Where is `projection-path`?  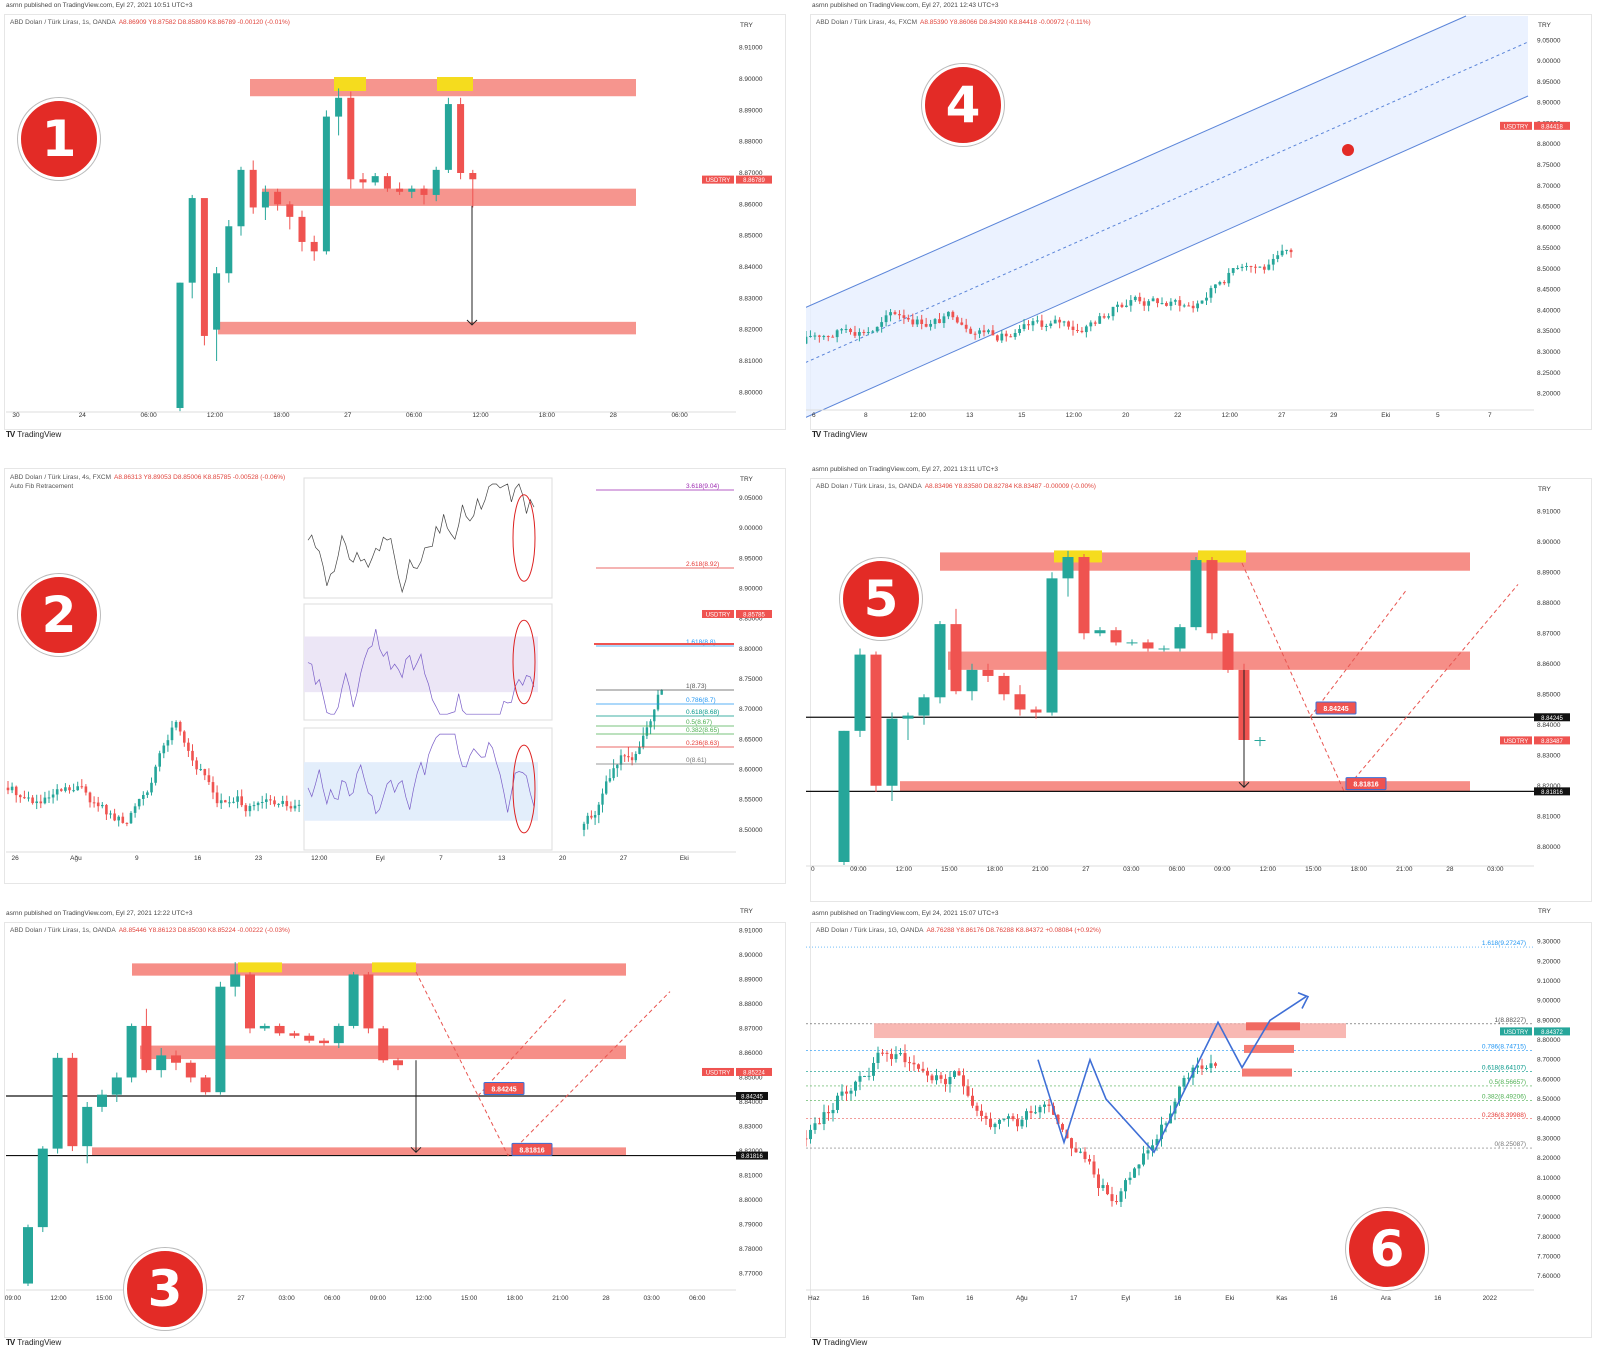
projection-path is located at coordinates (1358, 654).